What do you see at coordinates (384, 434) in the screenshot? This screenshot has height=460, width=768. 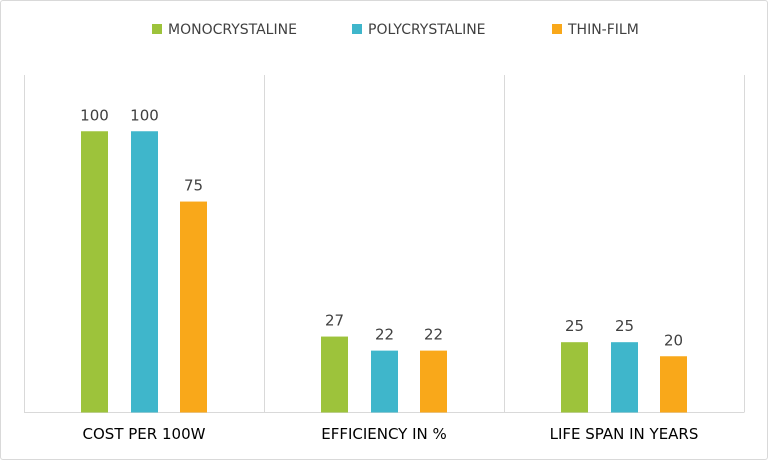 I see `category-label: EFFICIENCY IN %` at bounding box center [384, 434].